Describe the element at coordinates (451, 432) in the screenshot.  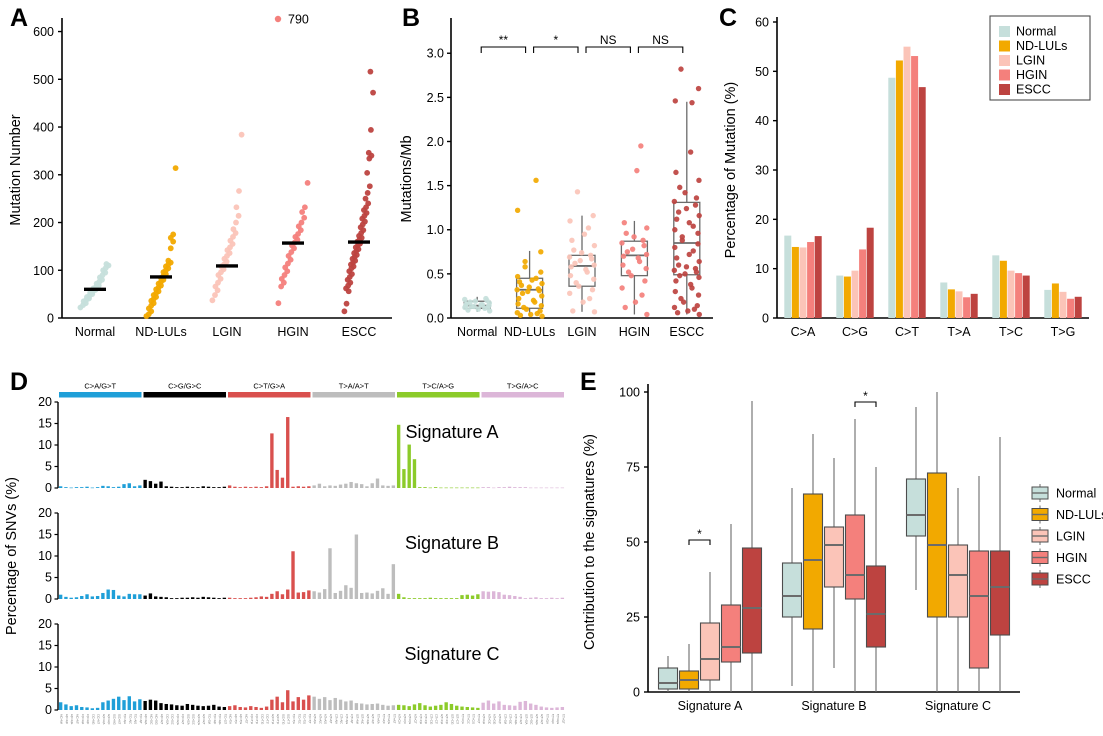
I see `panel-d-signature-label: Signature A` at that location.